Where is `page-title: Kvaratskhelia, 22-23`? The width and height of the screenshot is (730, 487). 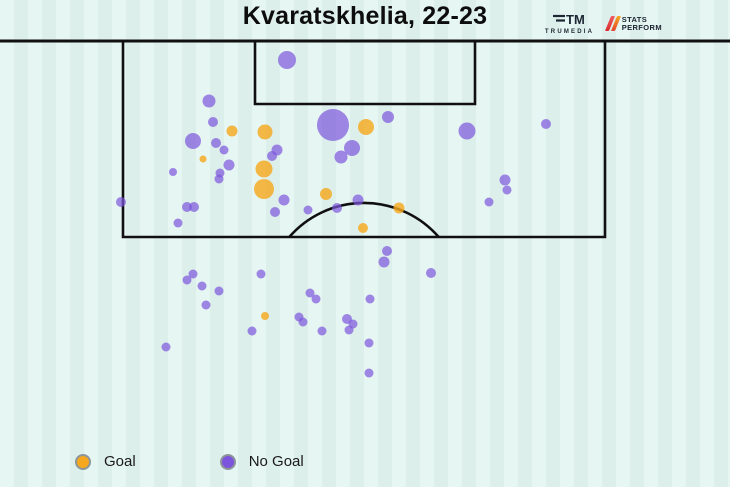 page-title: Kvaratskhelia, 22-23 is located at coordinates (365, 16).